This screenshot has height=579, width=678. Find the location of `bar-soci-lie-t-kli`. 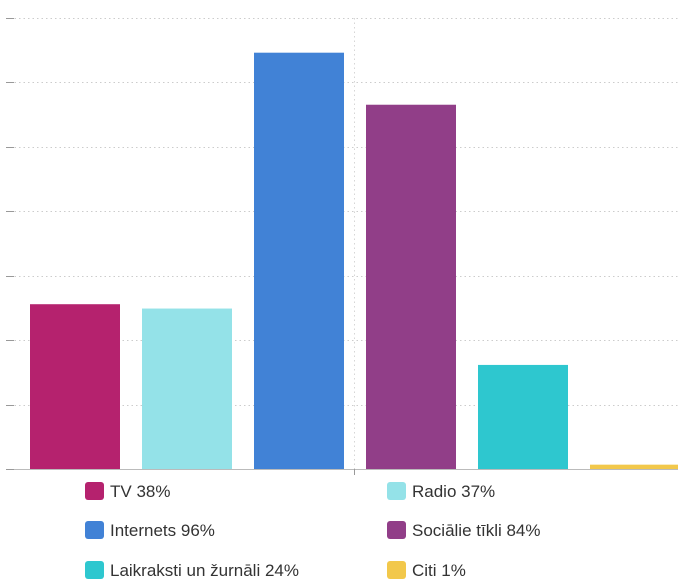

bar-soci-lie-t-kli is located at coordinates (411, 286).